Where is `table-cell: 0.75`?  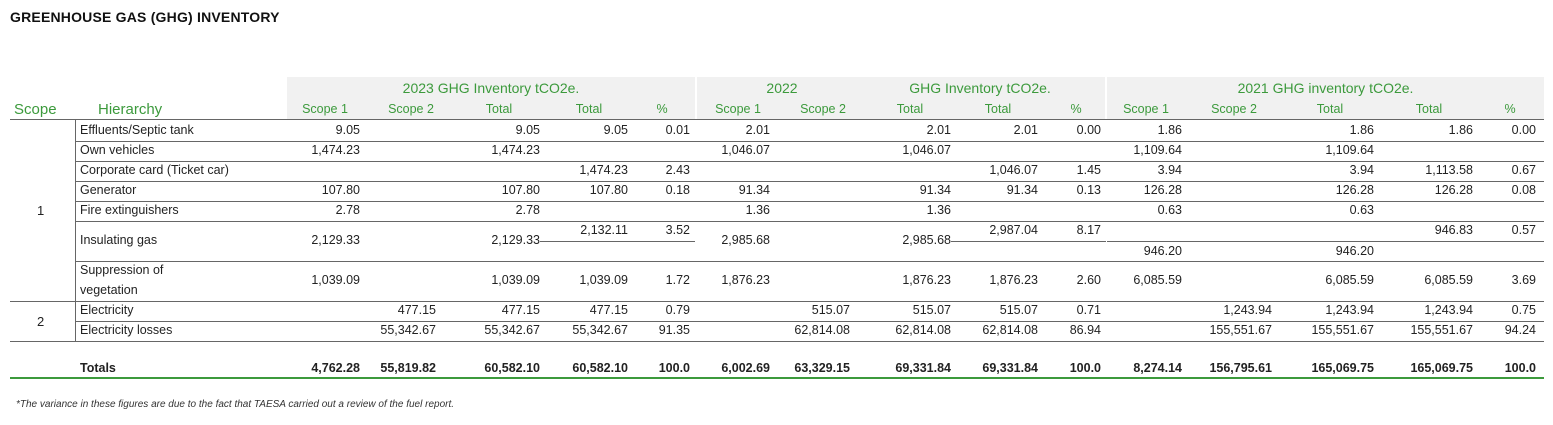 table-cell: 0.75 is located at coordinates (1523, 310).